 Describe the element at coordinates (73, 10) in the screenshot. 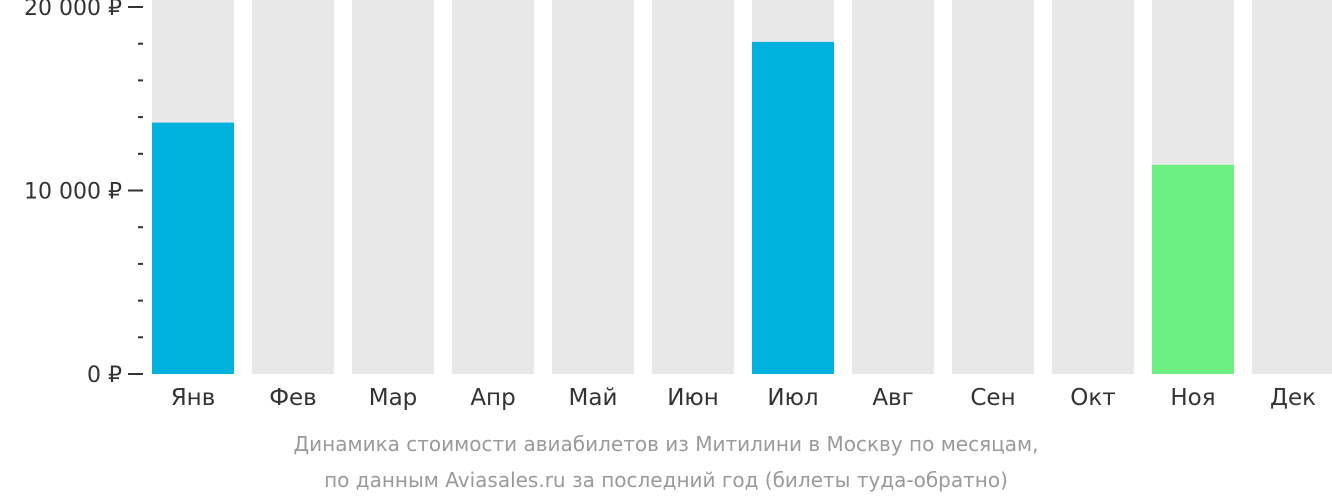

I see `y-tick-label: 20 000 ₽` at that location.